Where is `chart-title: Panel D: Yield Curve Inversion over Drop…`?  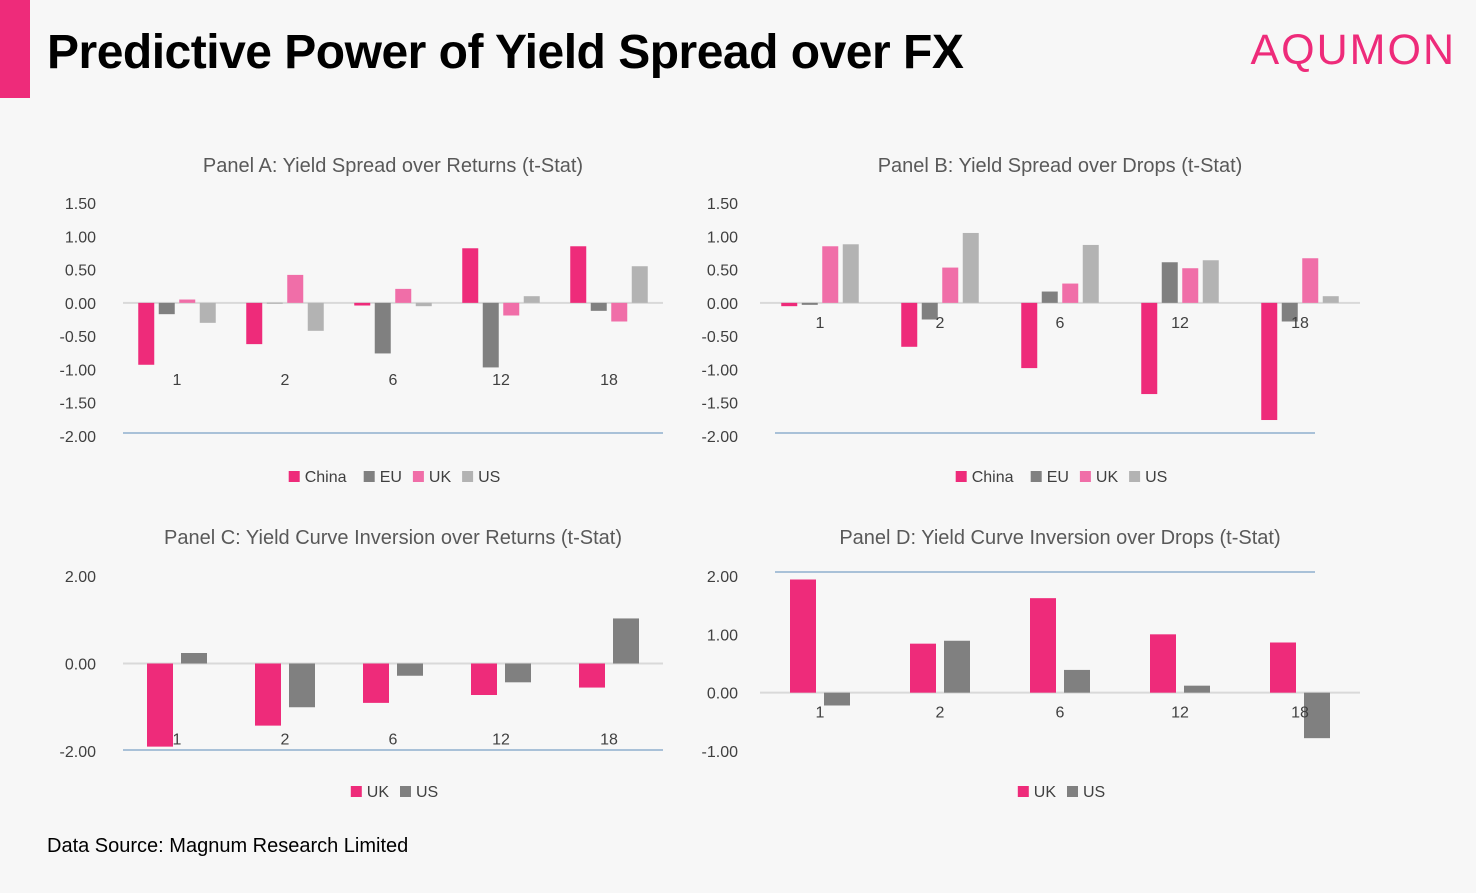
chart-title: Panel D: Yield Curve Inversion over Drop… is located at coordinates (1059, 538).